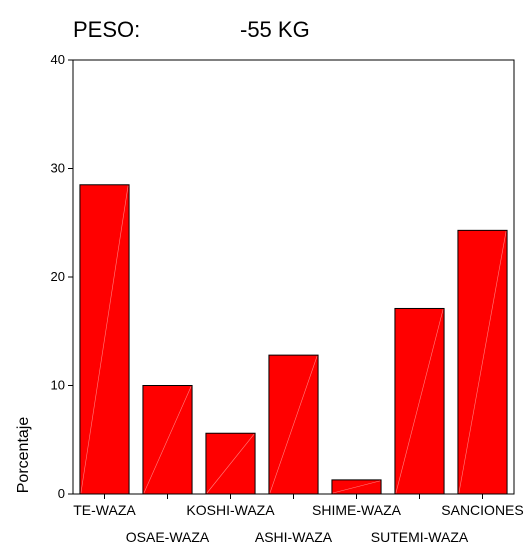 Image resolution: width=525 pixels, height=544 pixels. What do you see at coordinates (58, 168) in the screenshot?
I see `y-tick-label: 30` at bounding box center [58, 168].